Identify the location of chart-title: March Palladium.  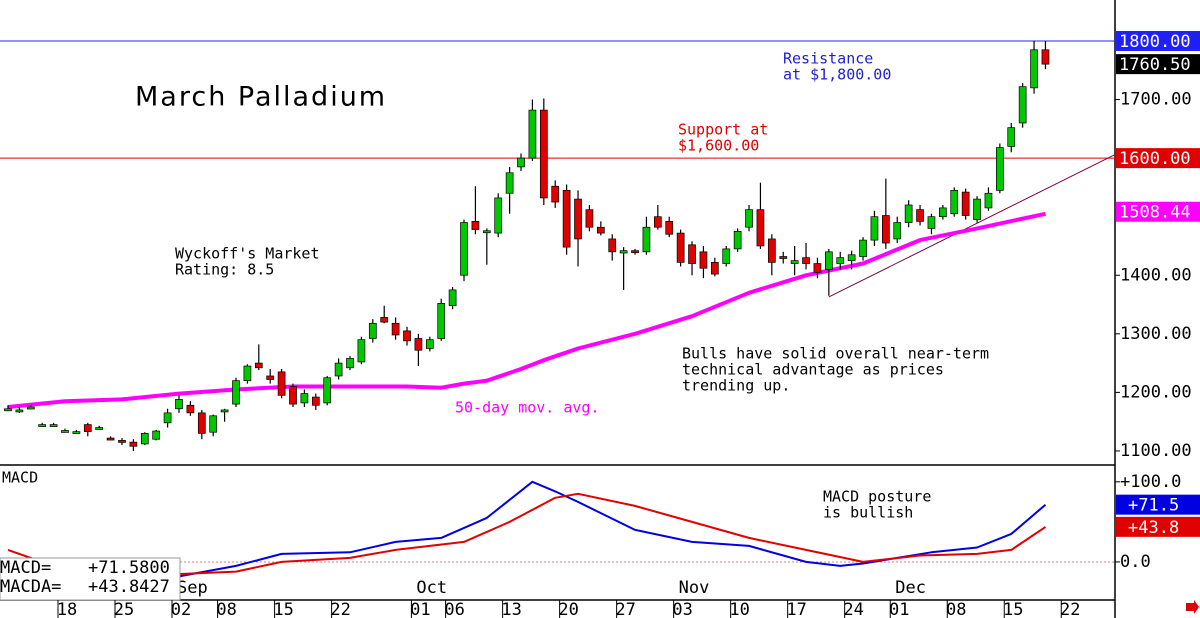
(261, 97).